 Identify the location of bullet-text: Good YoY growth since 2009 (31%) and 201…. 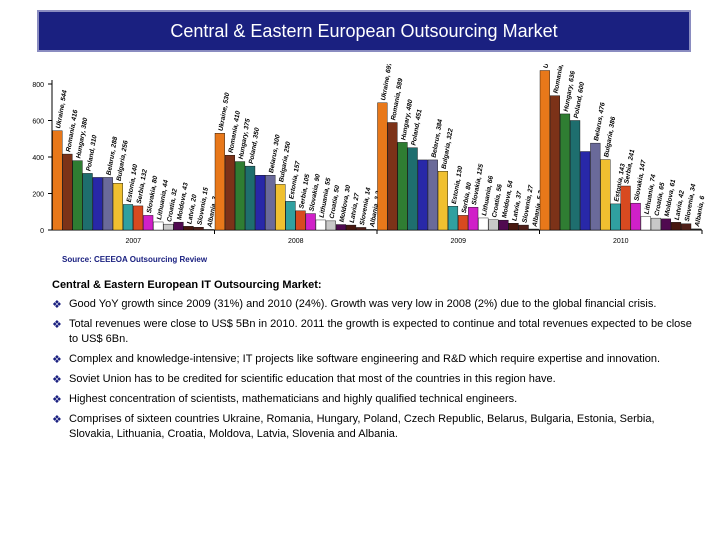
(363, 304).